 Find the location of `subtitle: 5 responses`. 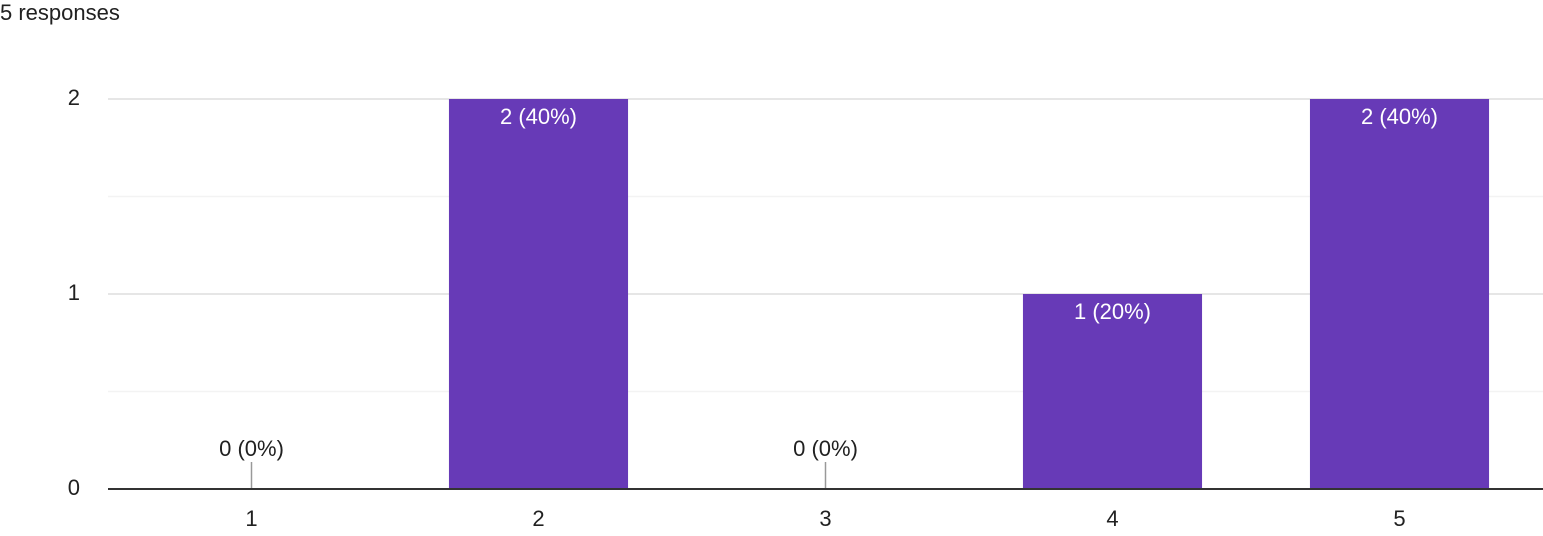

subtitle: 5 responses is located at coordinates (60, 12).